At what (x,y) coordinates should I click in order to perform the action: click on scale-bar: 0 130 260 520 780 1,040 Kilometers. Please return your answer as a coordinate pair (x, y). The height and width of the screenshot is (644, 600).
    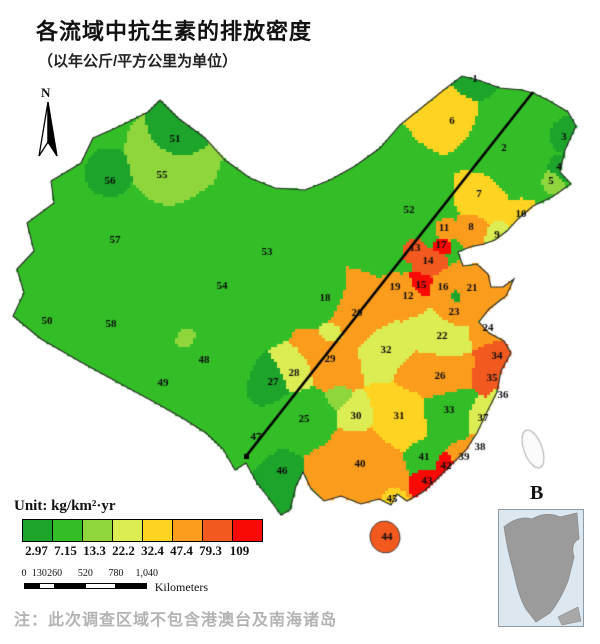
    Looking at the image, I should click on (145, 588).